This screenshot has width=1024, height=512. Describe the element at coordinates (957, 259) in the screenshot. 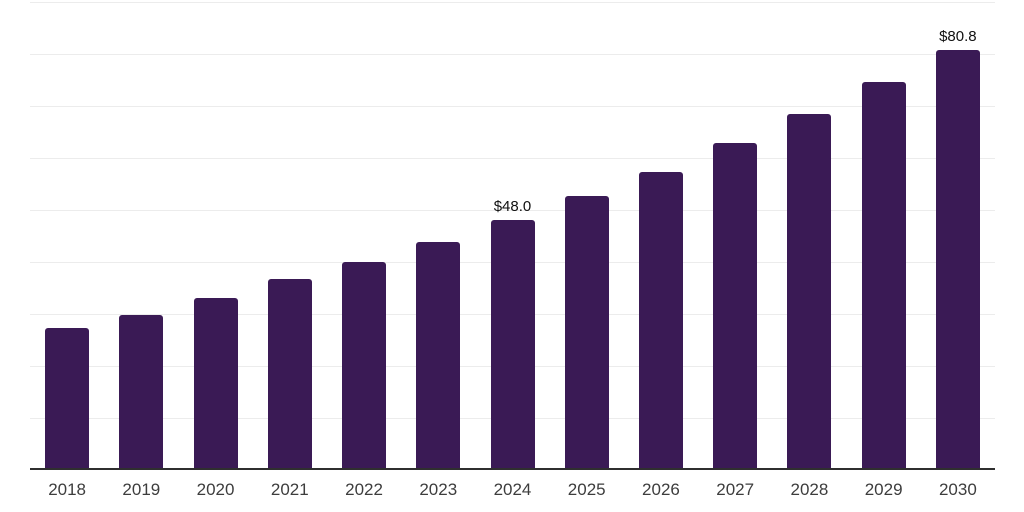

I see `bar-2030` at that location.